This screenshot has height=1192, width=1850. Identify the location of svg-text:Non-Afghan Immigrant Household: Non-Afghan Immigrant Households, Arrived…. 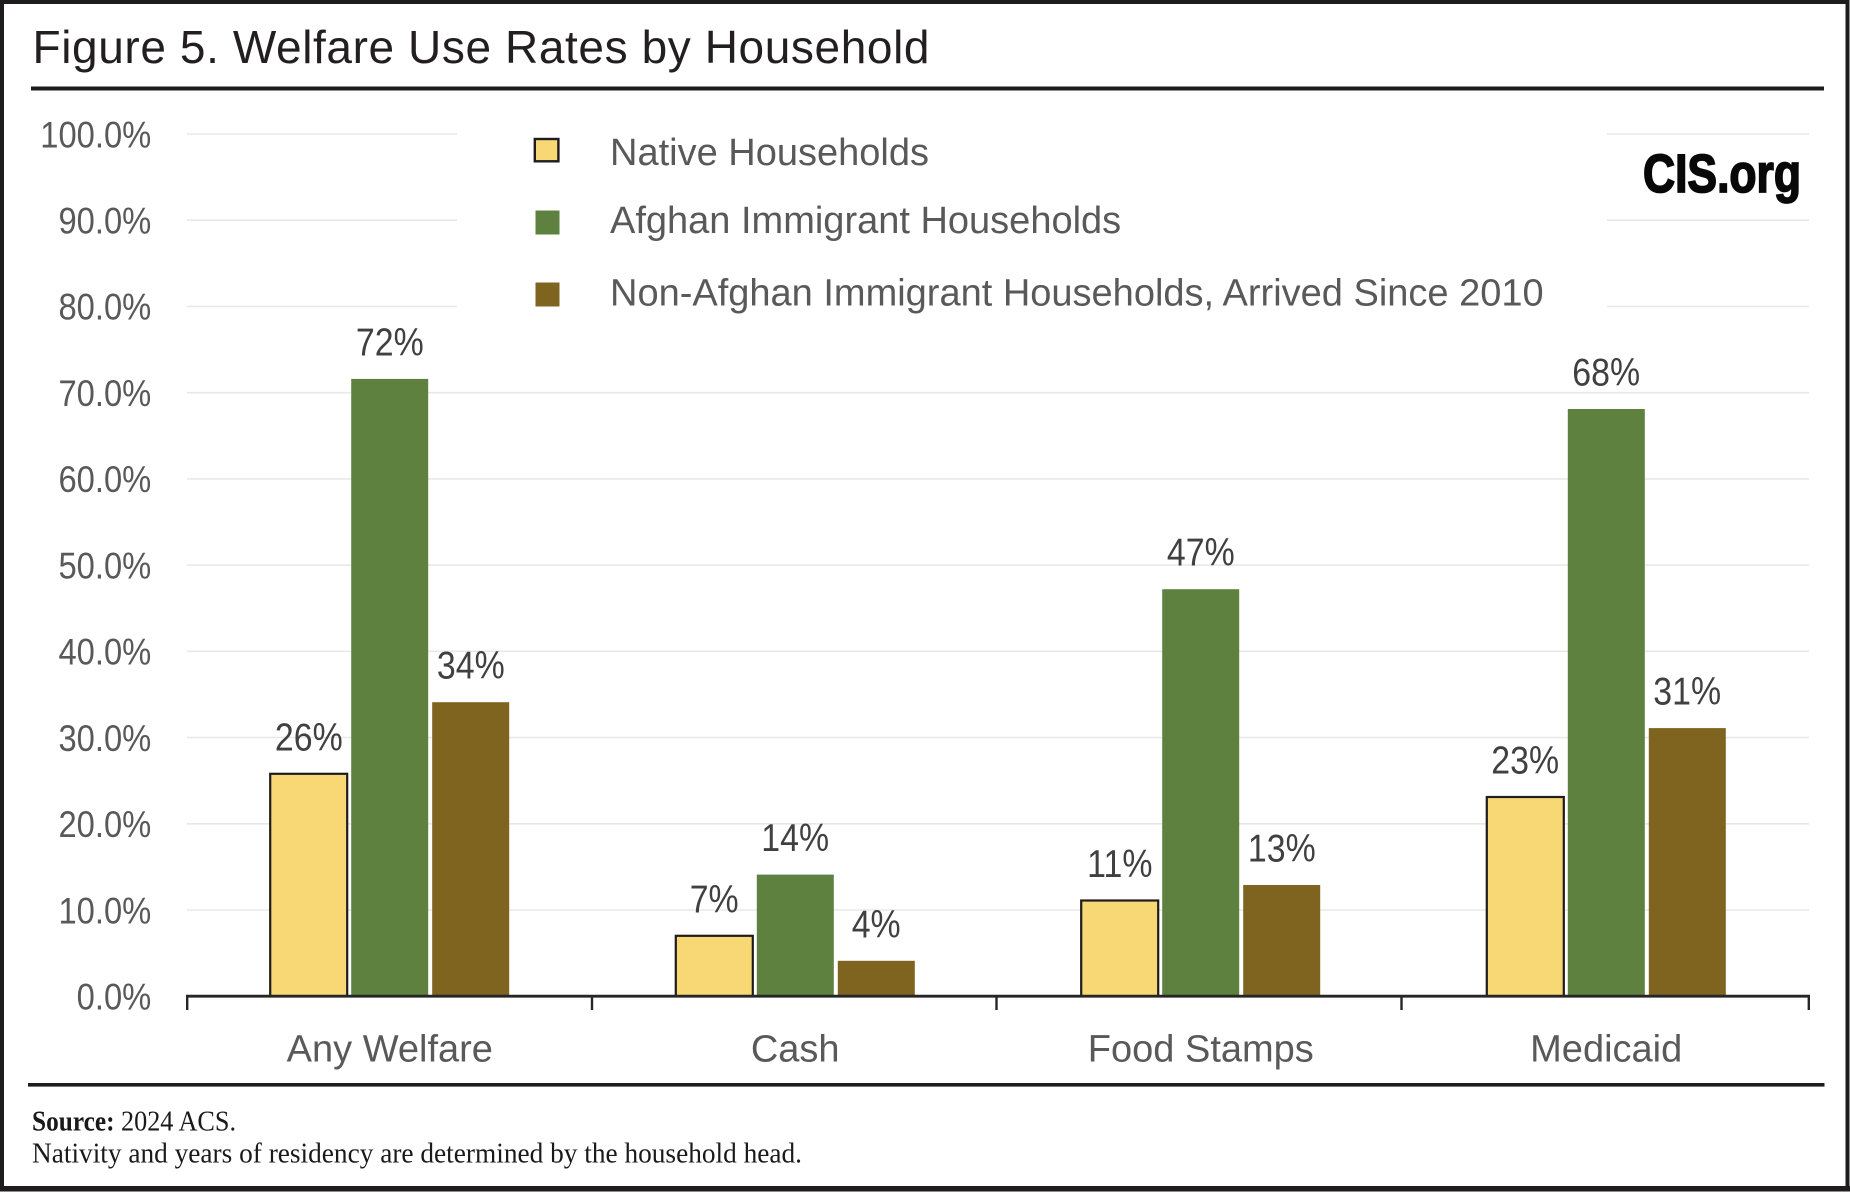
(1077, 294).